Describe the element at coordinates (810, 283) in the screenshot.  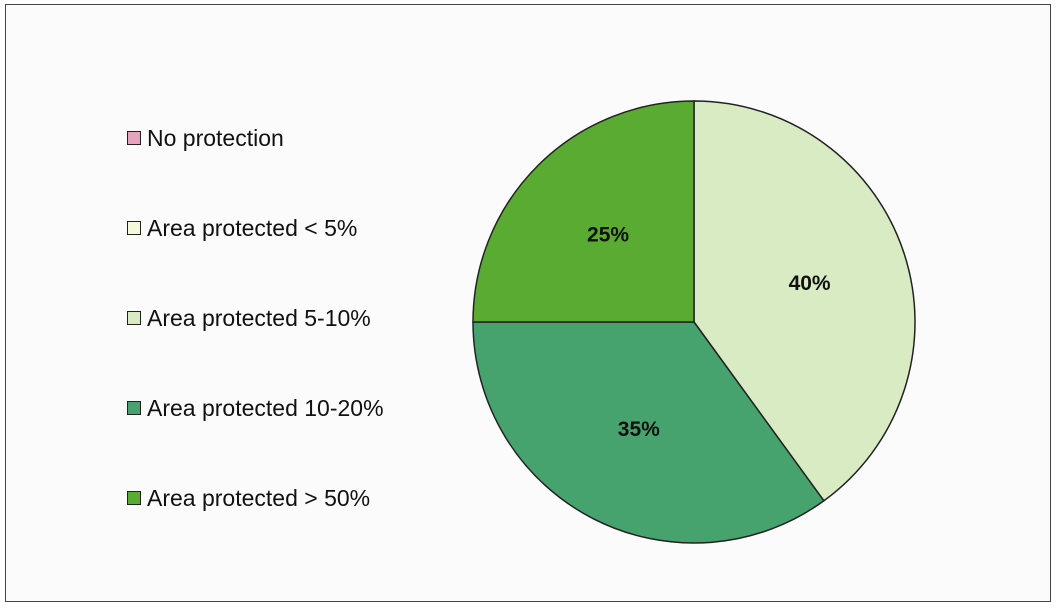
I see `data-label-protected-5-10: 40%` at that location.